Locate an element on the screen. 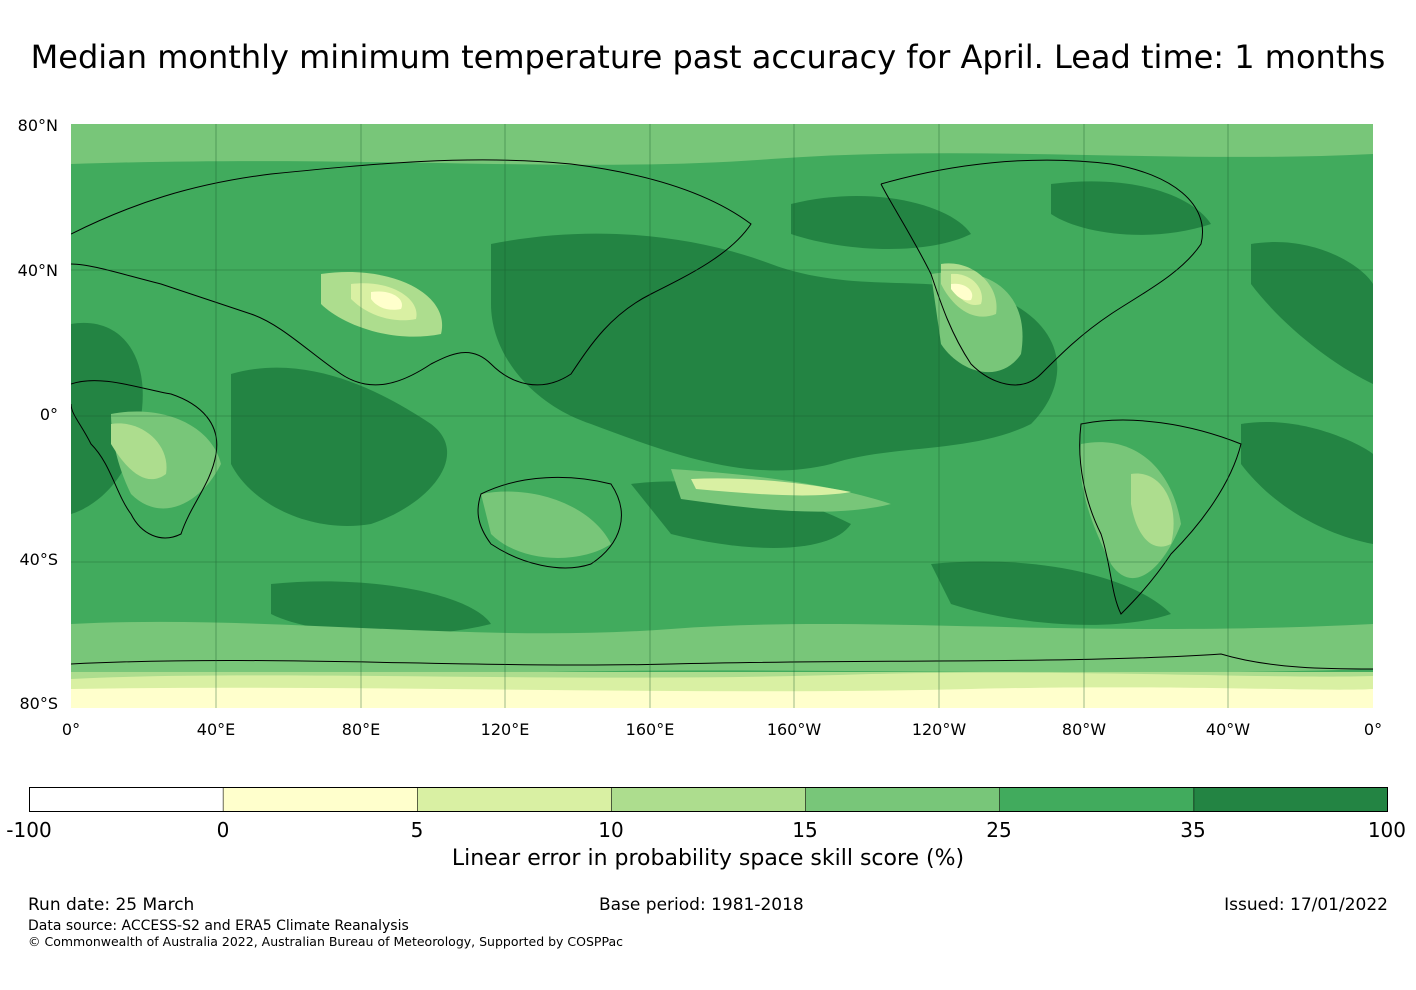  eurasia-coastline is located at coordinates (411, 272).